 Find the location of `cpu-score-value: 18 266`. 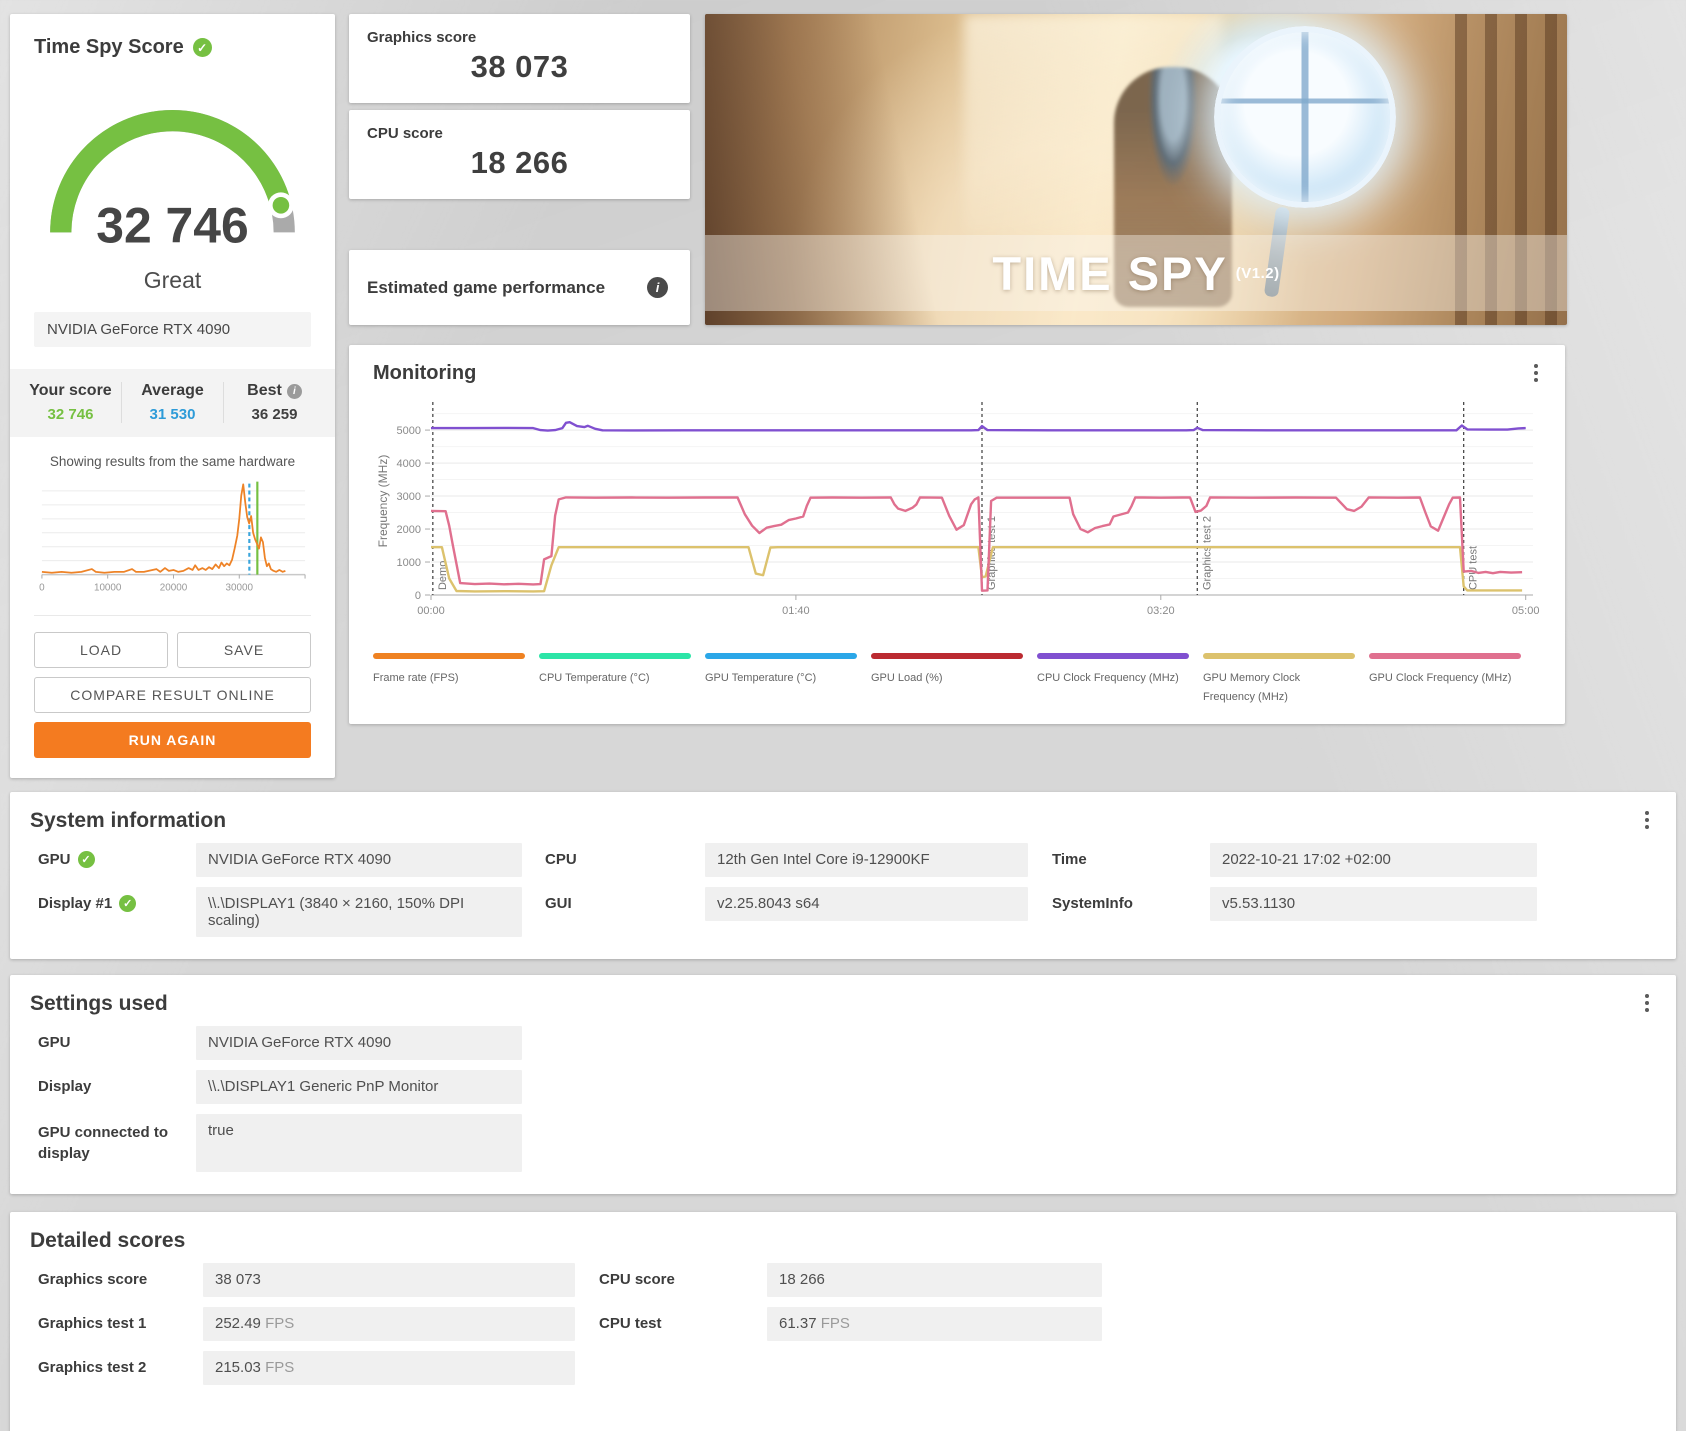

cpu-score-value: 18 266 is located at coordinates (519, 162).